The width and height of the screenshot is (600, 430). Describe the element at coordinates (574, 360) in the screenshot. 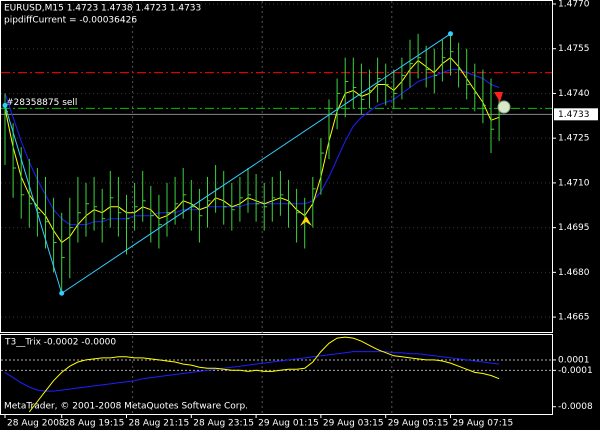

I see `y-tick-label: 0.0001` at that location.